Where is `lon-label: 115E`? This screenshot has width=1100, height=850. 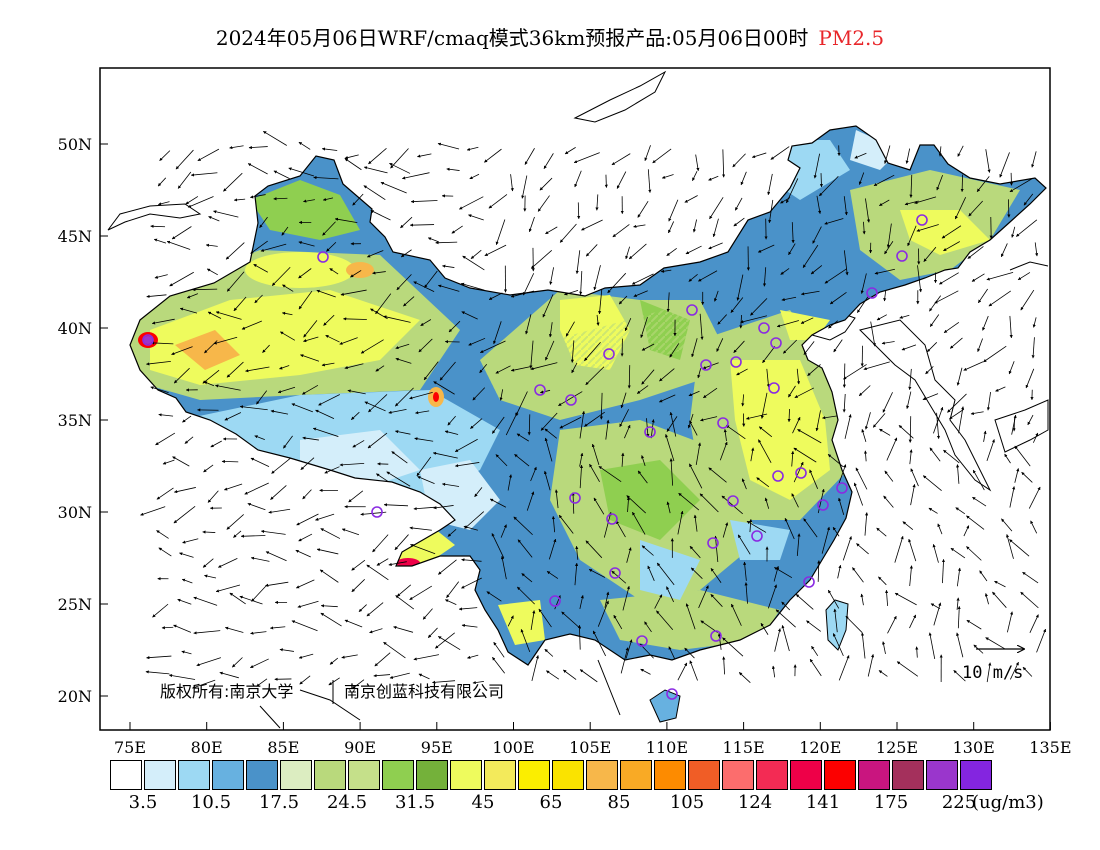
lon-label: 115E is located at coordinates (743, 747).